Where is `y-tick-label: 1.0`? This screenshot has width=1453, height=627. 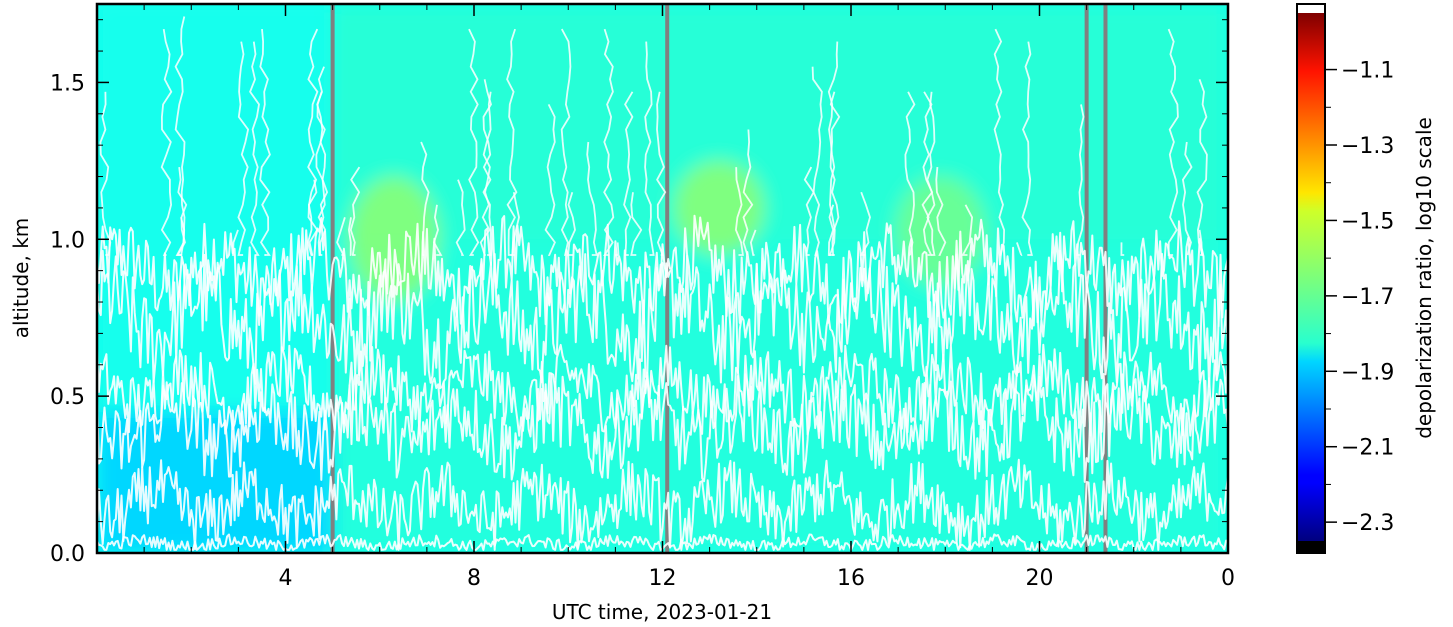 y-tick-label: 1.0 is located at coordinates (67, 240).